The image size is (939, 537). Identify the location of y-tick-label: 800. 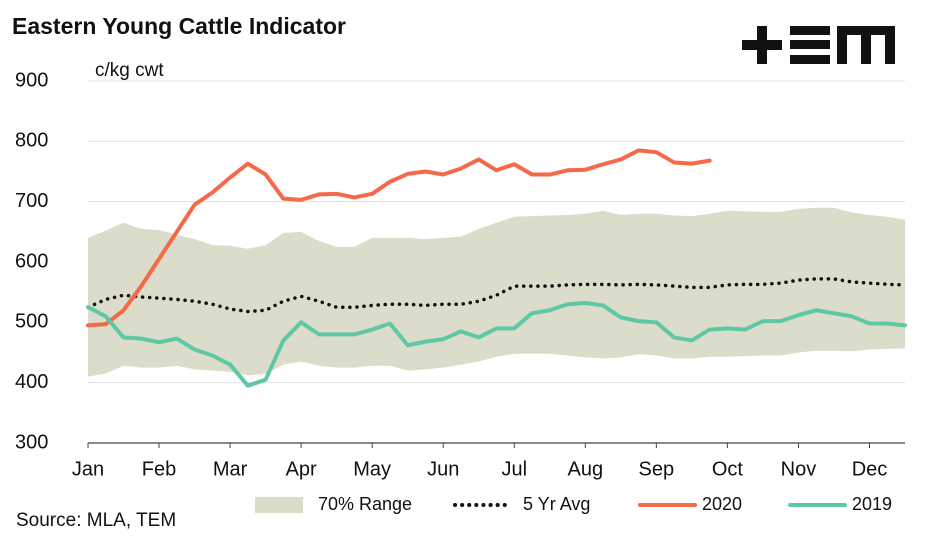
(31, 141).